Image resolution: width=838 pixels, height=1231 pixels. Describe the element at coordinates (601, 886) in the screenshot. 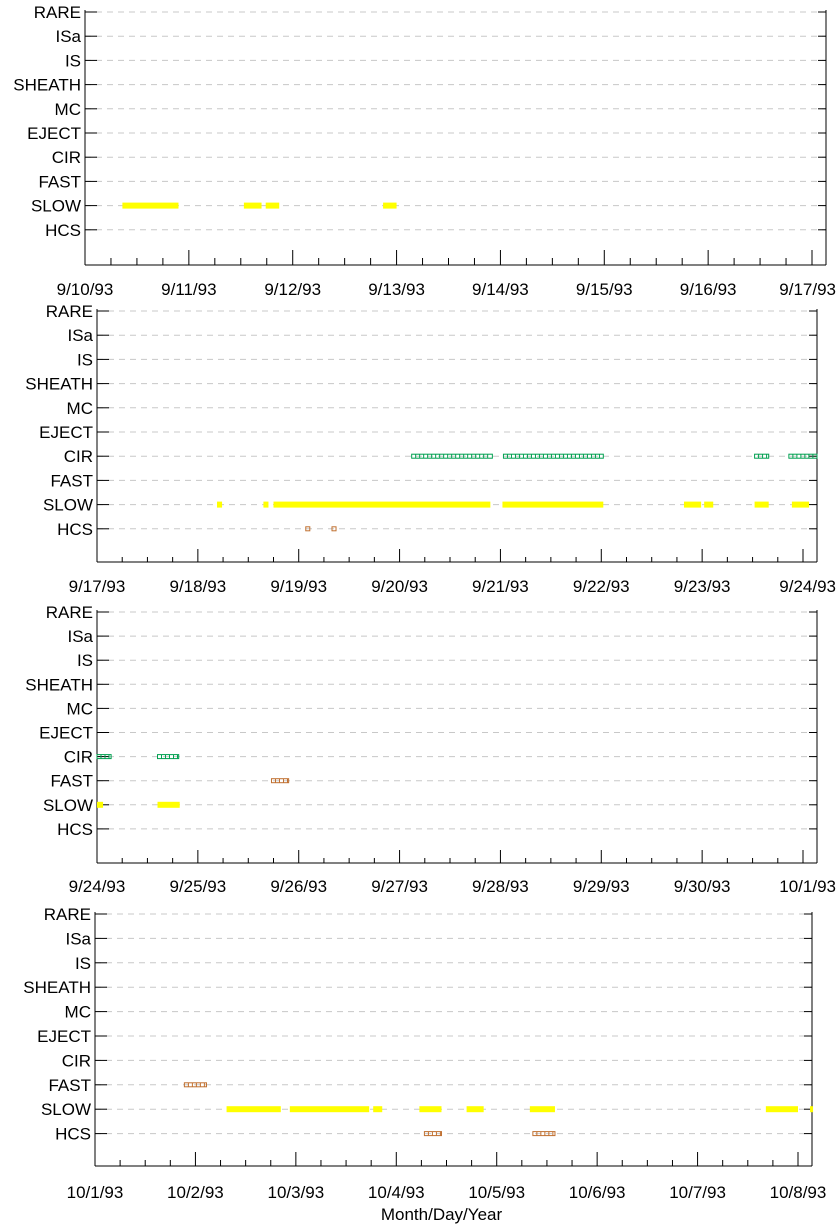

I see `x-tick-label: 9/29/93` at that location.